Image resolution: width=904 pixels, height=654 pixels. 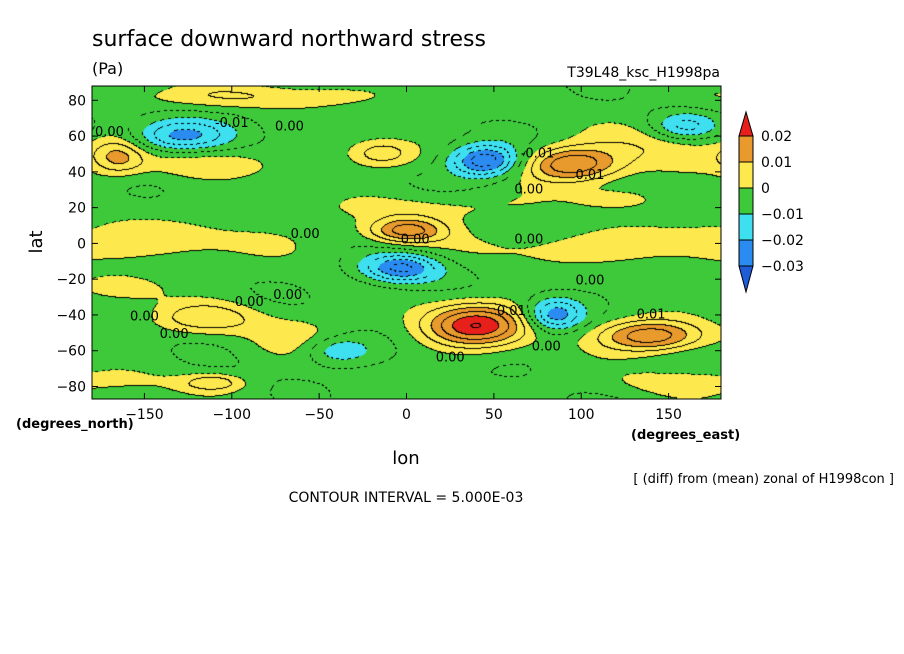 I want to click on y-tick-label: 60, so click(x=77, y=137).